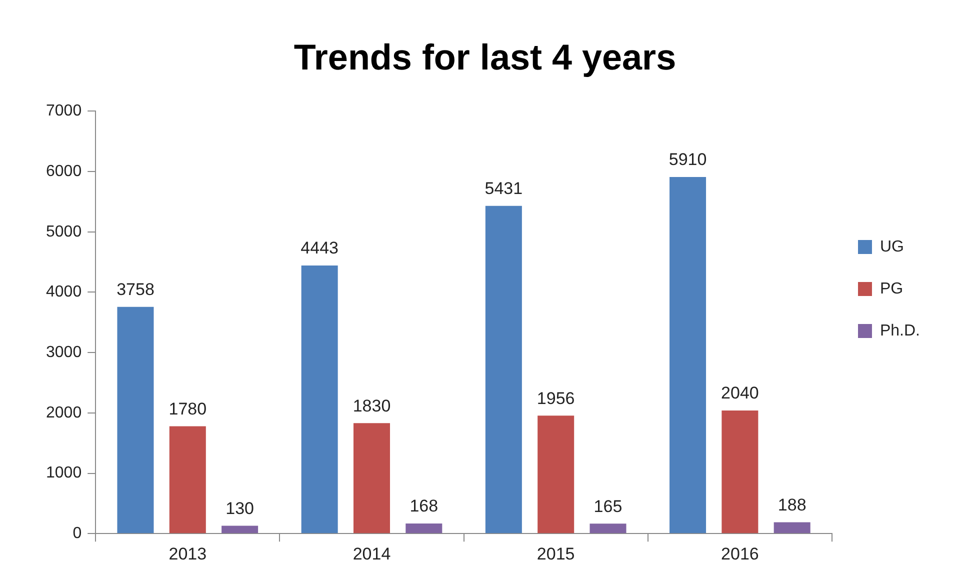 This screenshot has width=960, height=588. I want to click on data-label: 5431, so click(503, 188).